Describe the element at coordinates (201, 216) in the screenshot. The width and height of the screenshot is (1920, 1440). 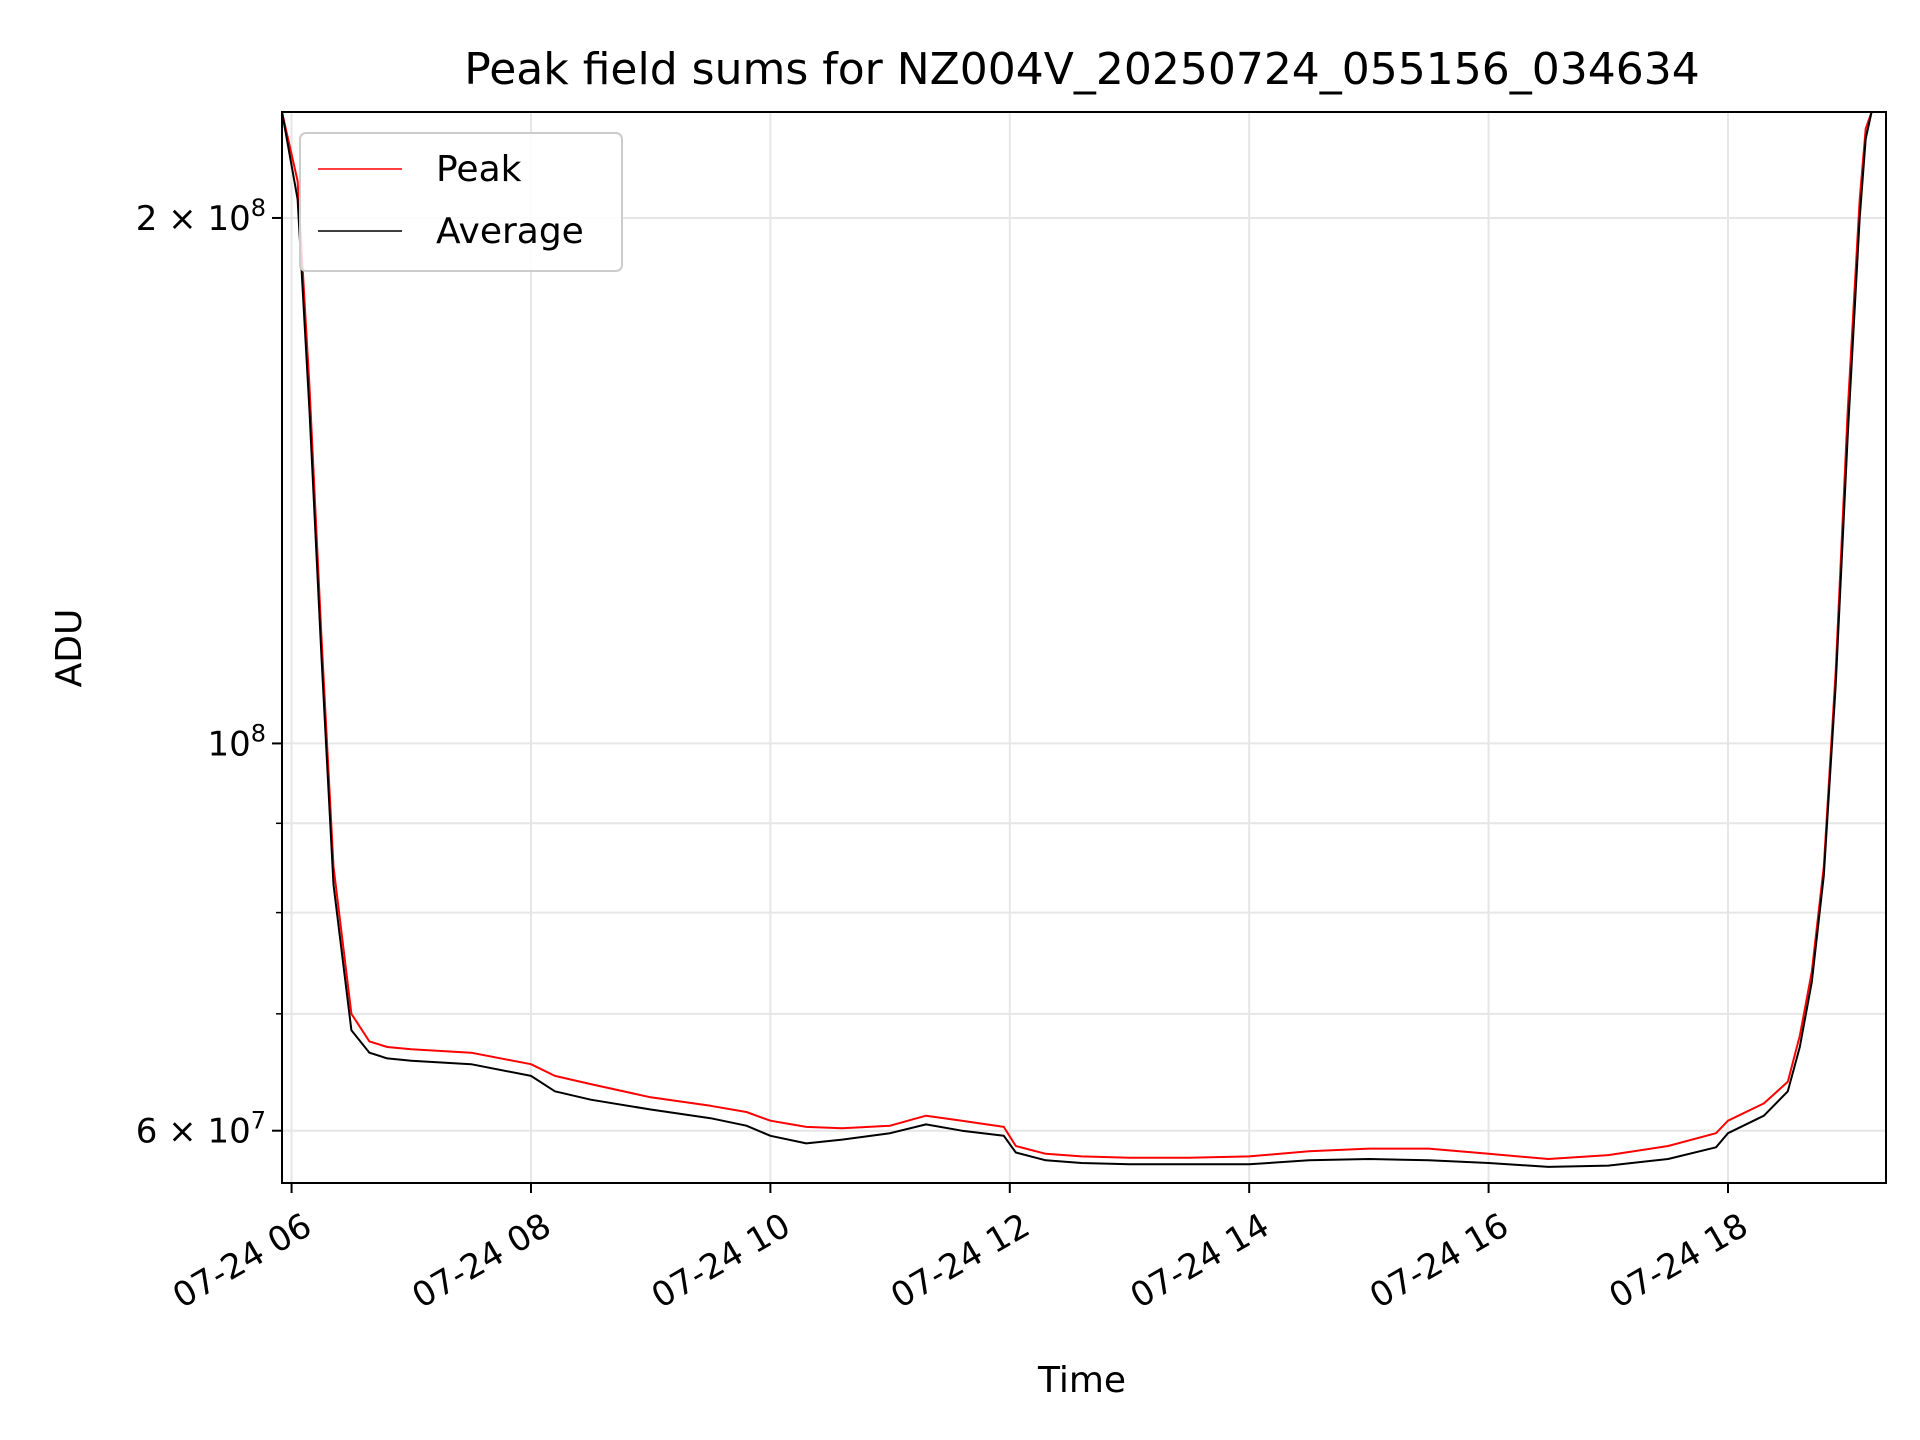
I see `y-tick-label: 2 × 108` at that location.